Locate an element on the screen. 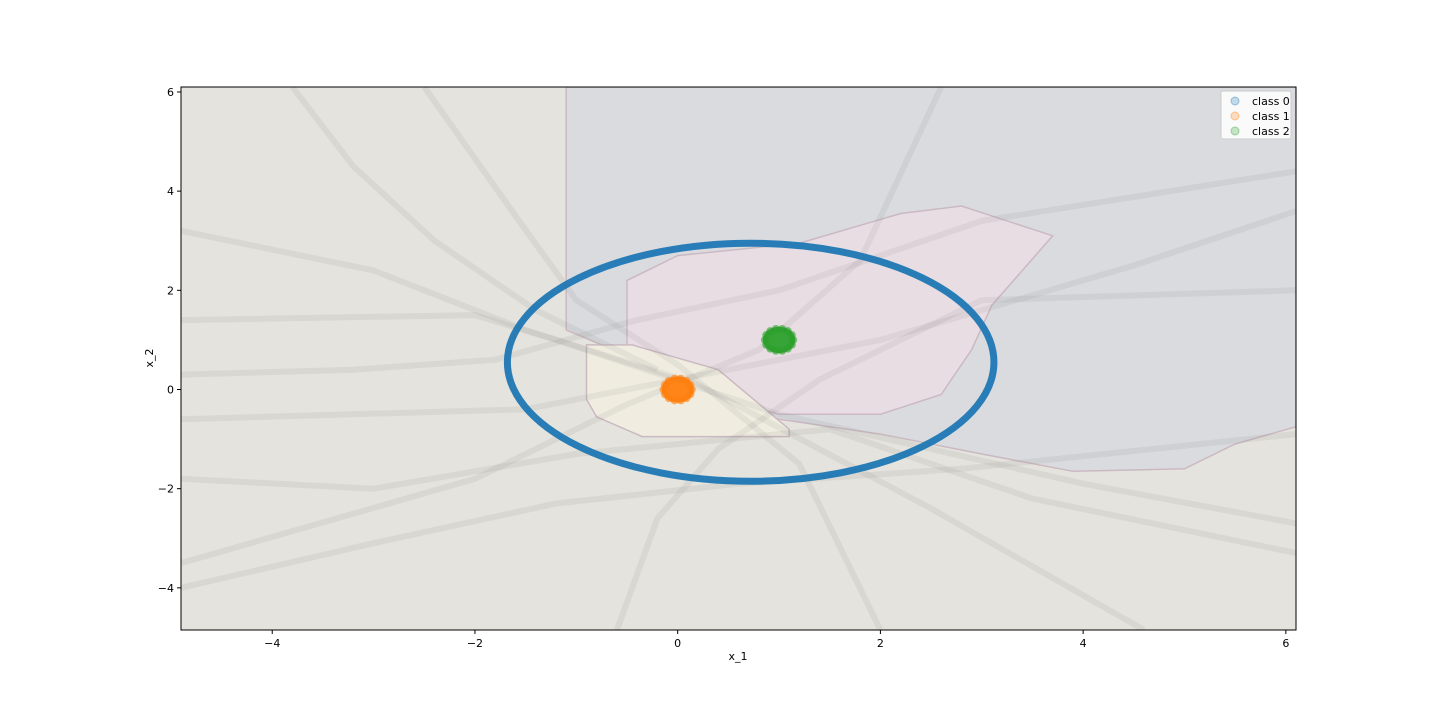 Image resolution: width=1440 pixels, height=720 pixels. legend: class 0 class 1 class 2 is located at coordinates (1256, 115).